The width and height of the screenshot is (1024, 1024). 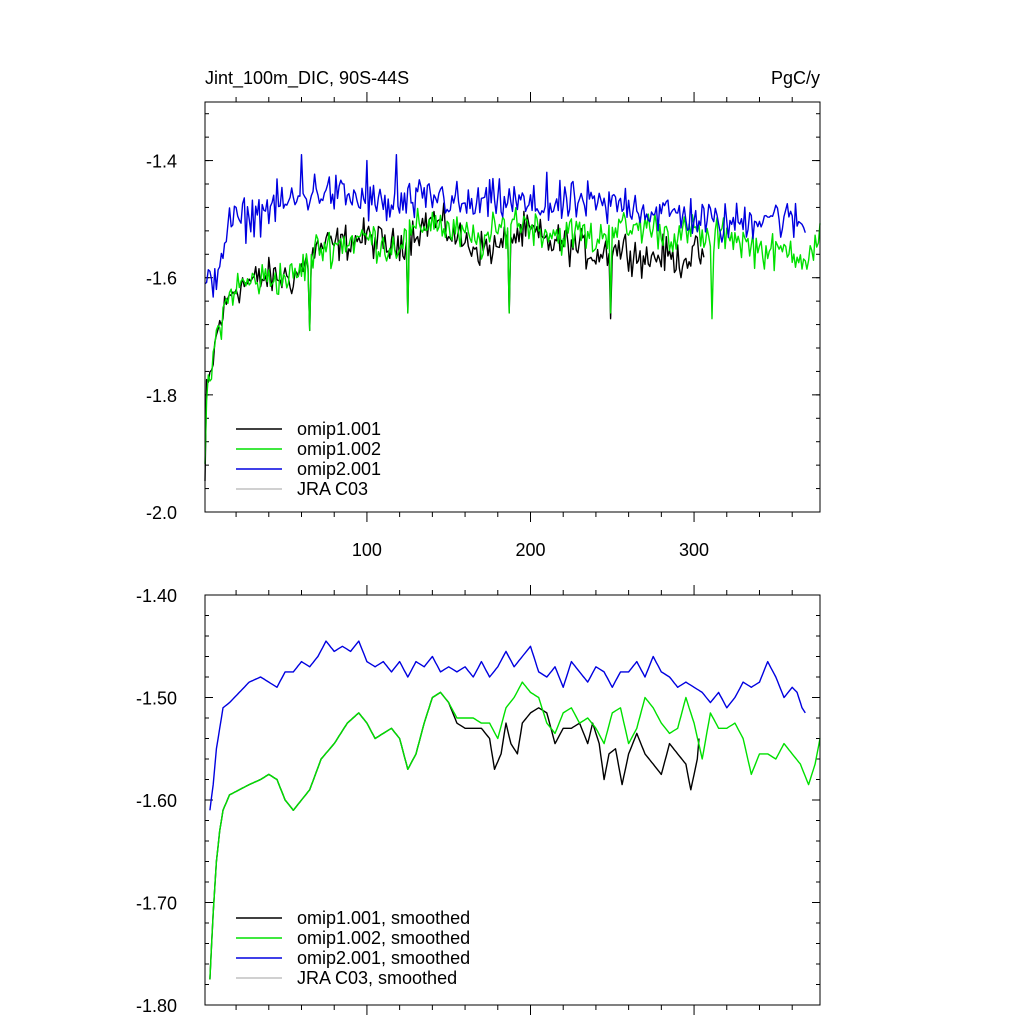 What do you see at coordinates (156, 1006) in the screenshot?
I see `bottom-ytick-label: -1.80` at bounding box center [156, 1006].